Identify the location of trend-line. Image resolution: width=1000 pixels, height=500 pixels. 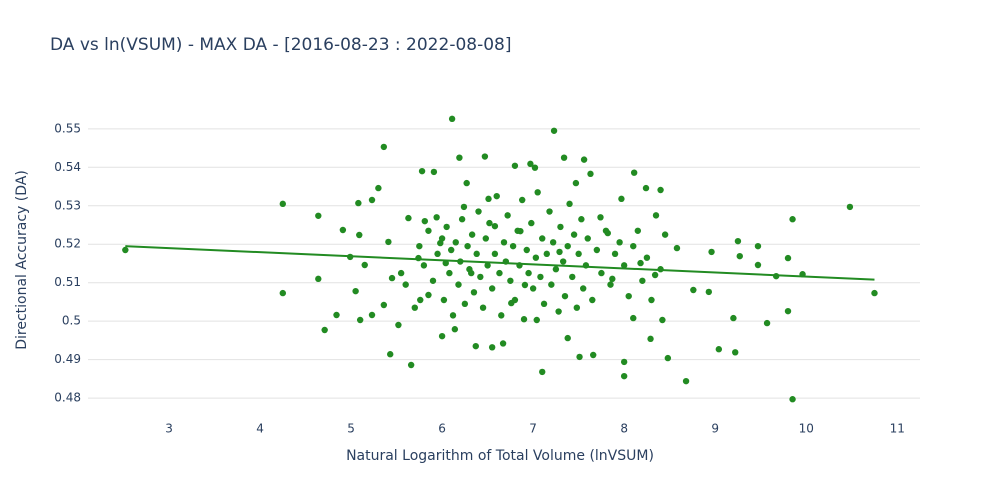
(500, 263).